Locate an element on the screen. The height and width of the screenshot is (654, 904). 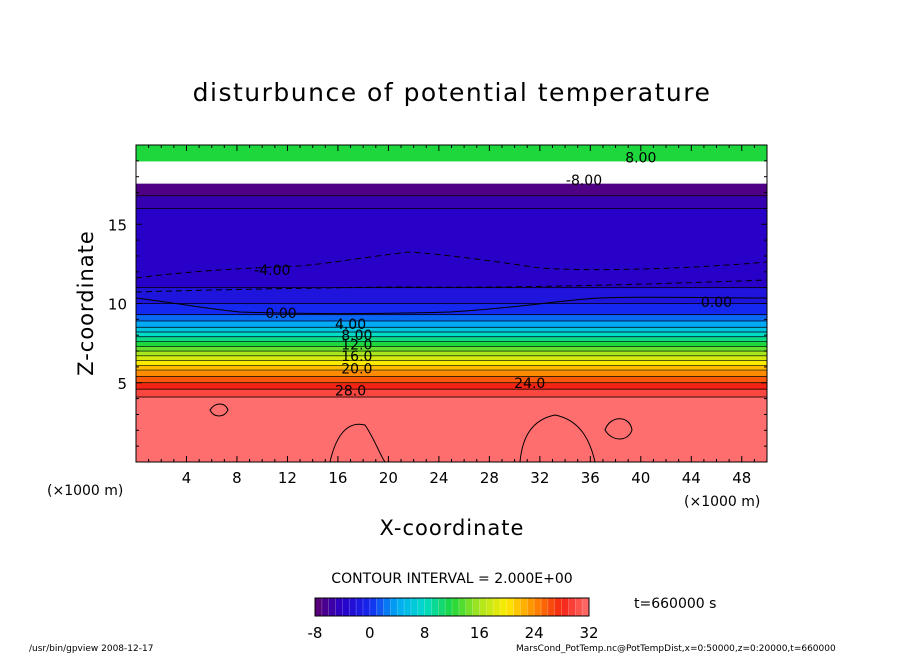
x-axis-label: X-coordinate is located at coordinates (452, 528).